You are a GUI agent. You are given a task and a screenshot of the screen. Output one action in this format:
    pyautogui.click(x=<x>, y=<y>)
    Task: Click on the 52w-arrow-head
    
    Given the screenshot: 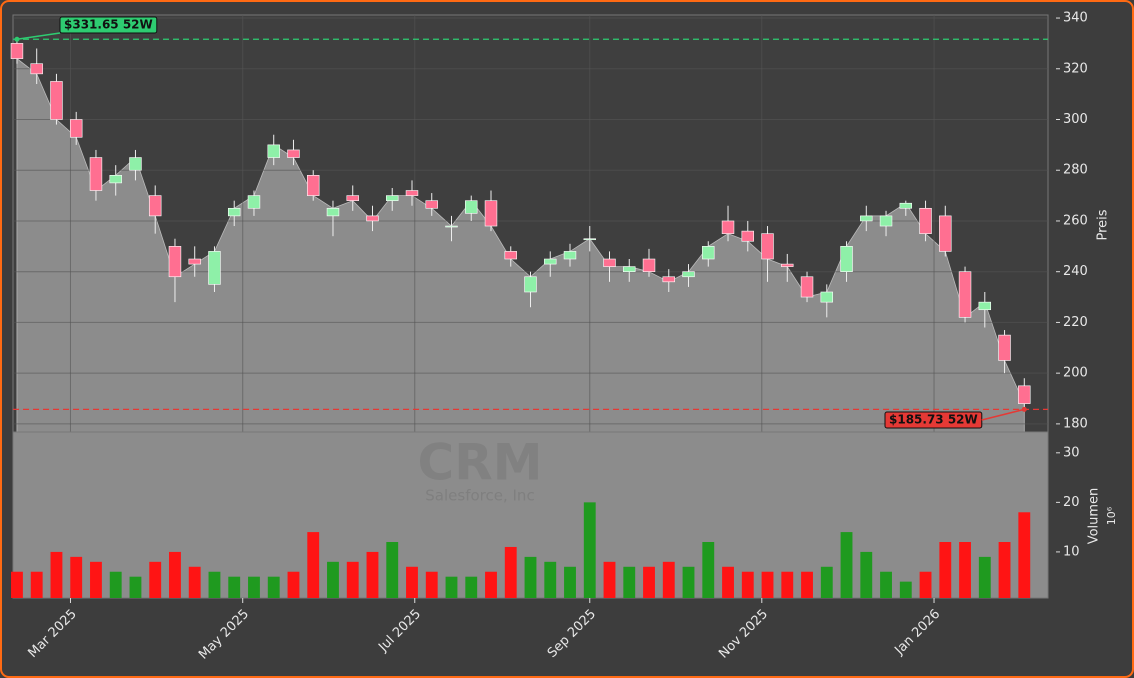 What is the action you would take?
    pyautogui.click(x=17, y=39)
    